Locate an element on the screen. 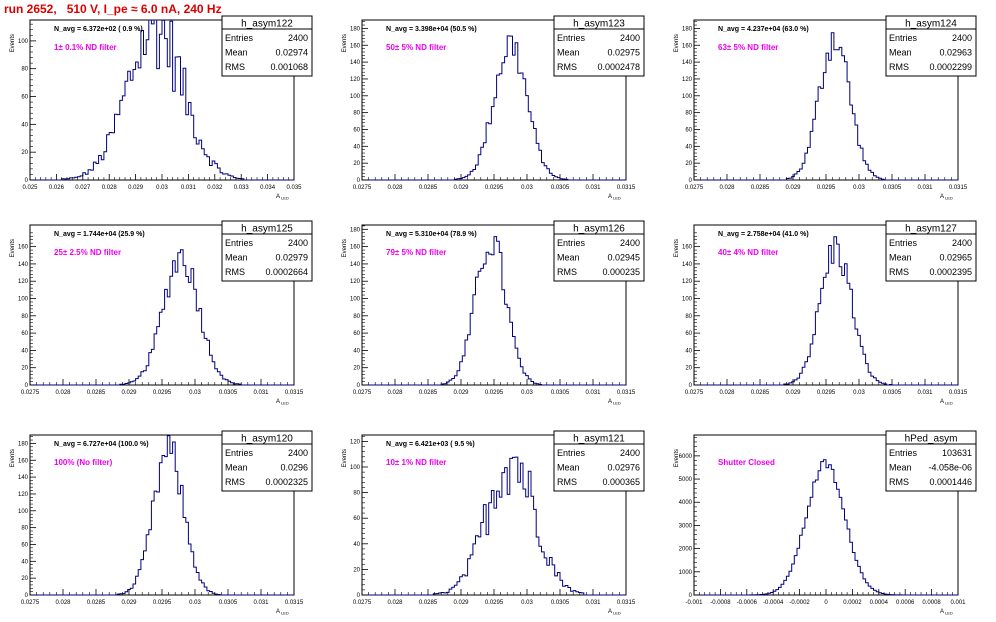 This screenshot has height=622, width=996. histogram-name: h_asym124 is located at coordinates (931, 24).